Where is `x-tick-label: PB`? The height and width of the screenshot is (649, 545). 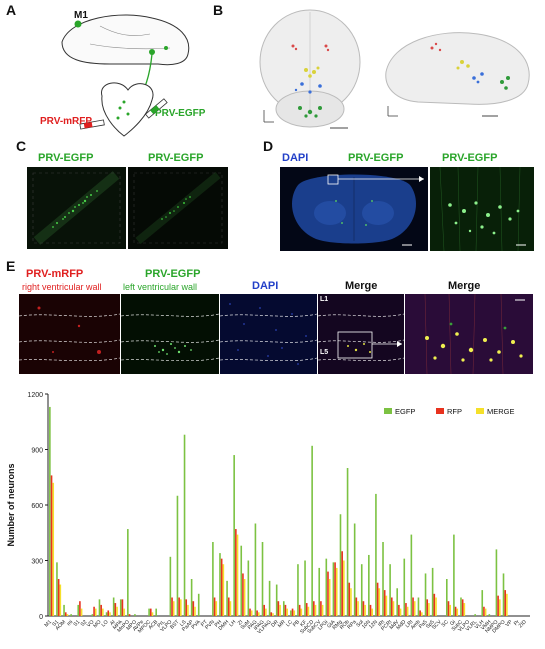 x-tick-label: PB is located at coordinates (297, 624).